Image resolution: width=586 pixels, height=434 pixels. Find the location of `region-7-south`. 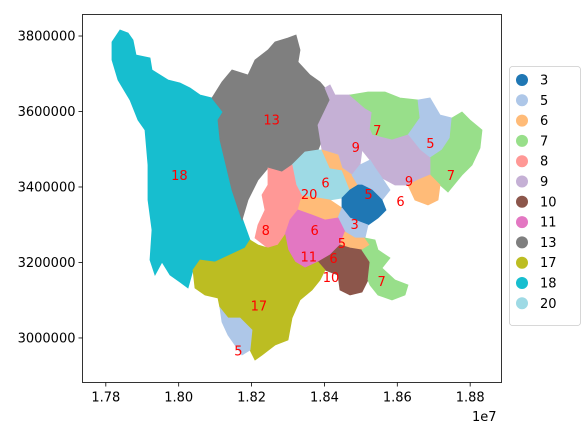

region-7-south is located at coordinates (385, 269).